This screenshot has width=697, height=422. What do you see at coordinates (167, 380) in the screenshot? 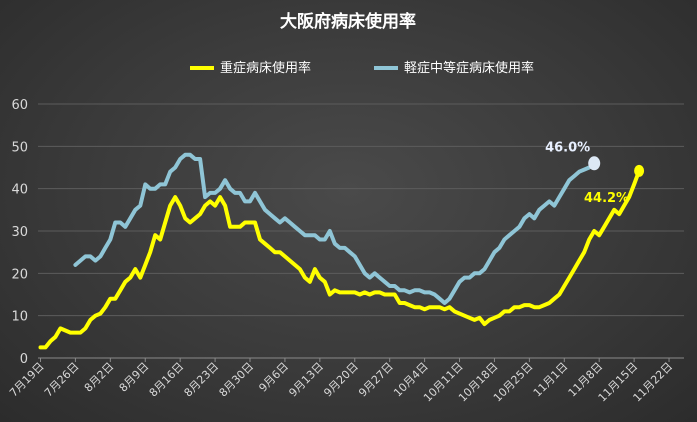
I see `x-tick-label: 8月16日` at bounding box center [167, 380].